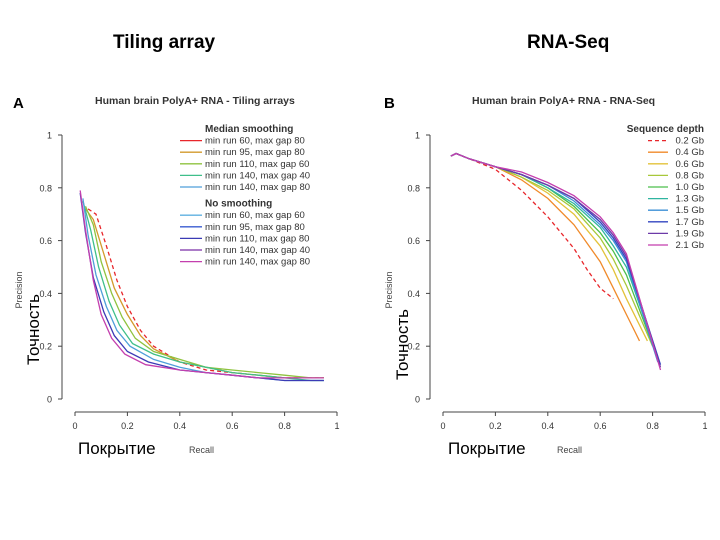 The width and height of the screenshot is (720, 540). What do you see at coordinates (689, 175) in the screenshot?
I see `legend-entry: 0.8 Gb` at bounding box center [689, 175].